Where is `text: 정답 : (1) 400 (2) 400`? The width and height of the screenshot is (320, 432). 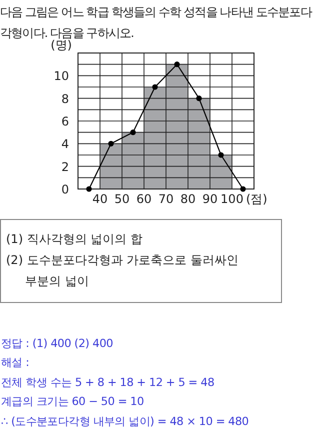 text: 정답 : (1) 400 (2) 400 is located at coordinates (57, 343).